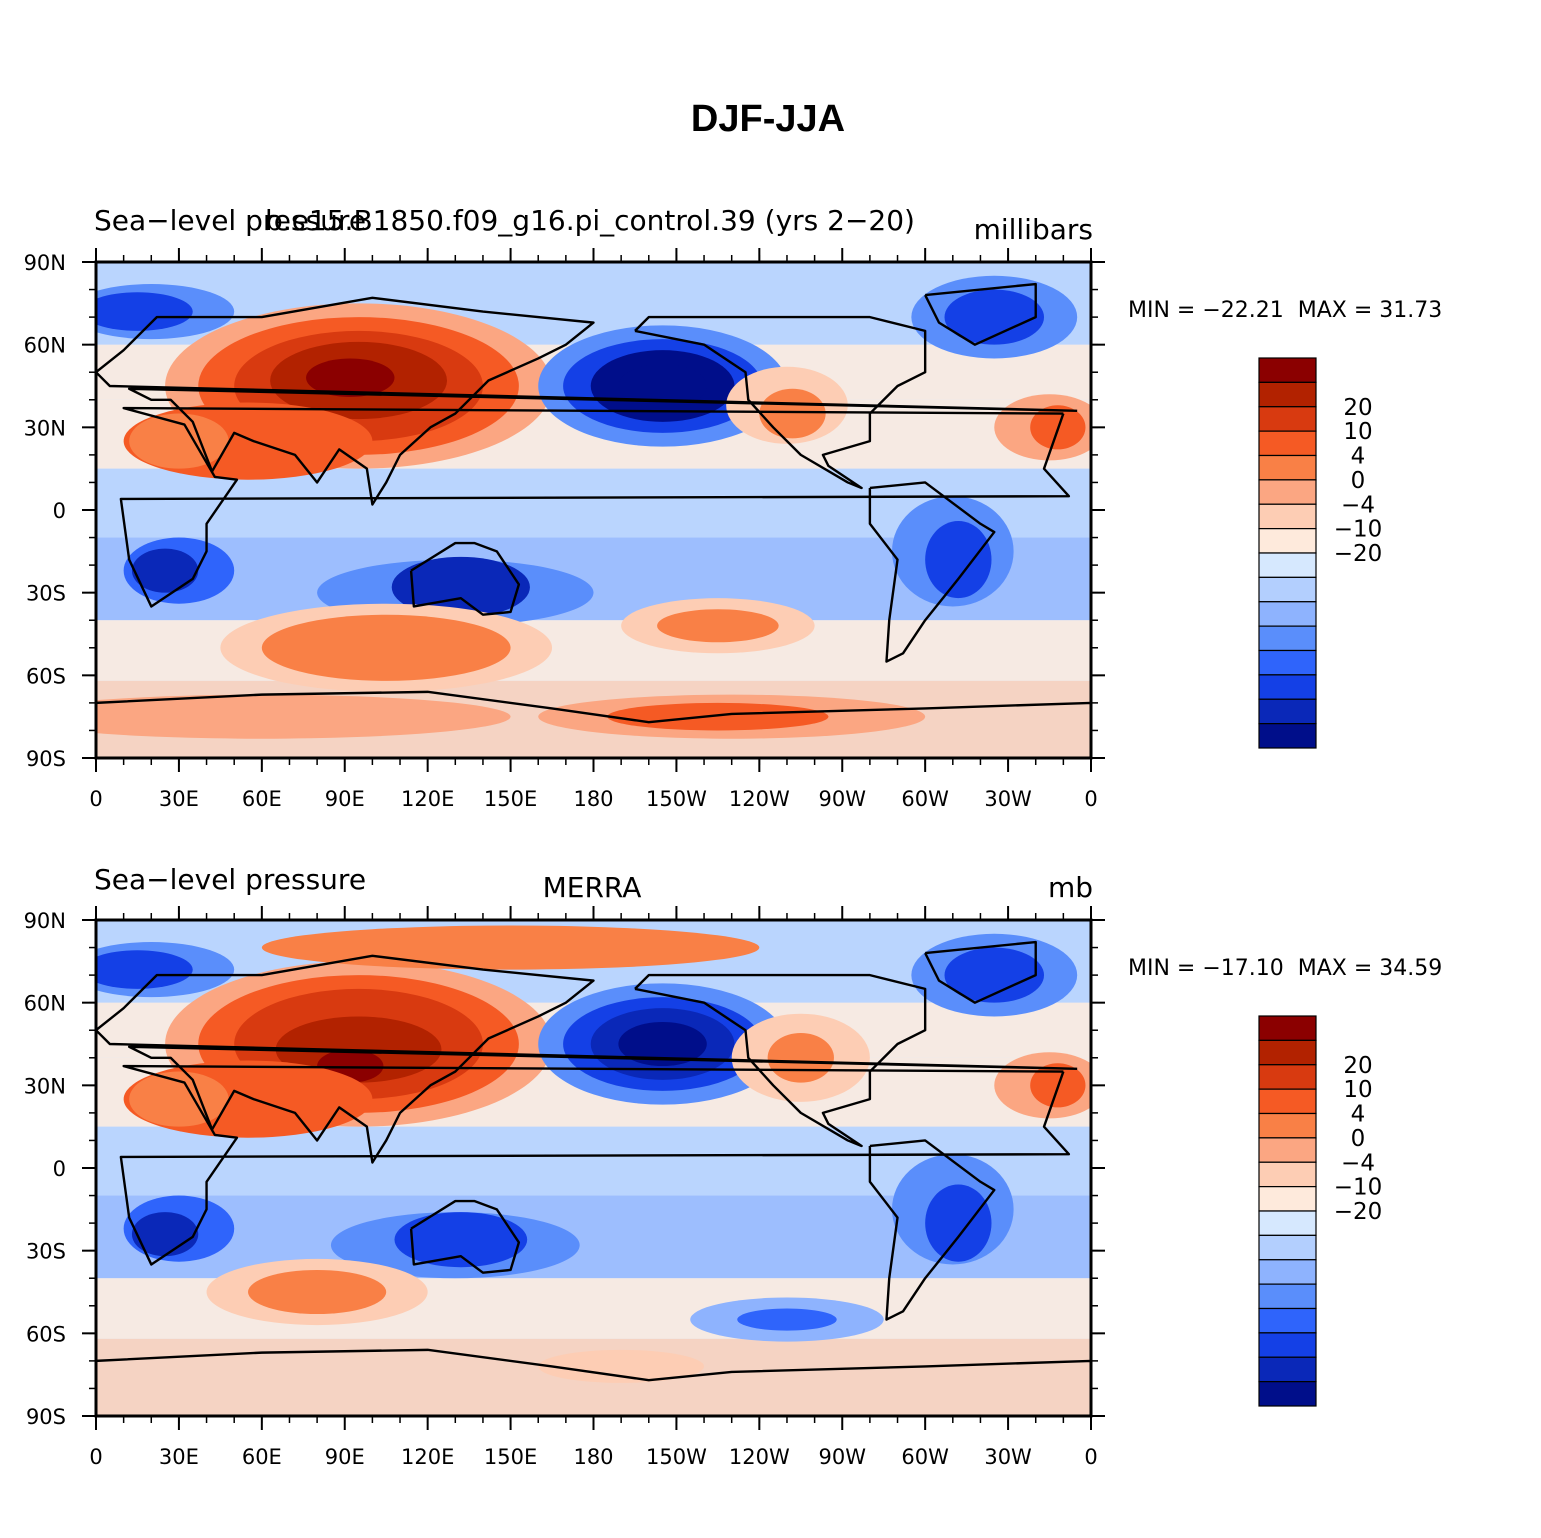  What do you see at coordinates (925, 799) in the screenshot?
I see `lon-label: 60W` at bounding box center [925, 799].